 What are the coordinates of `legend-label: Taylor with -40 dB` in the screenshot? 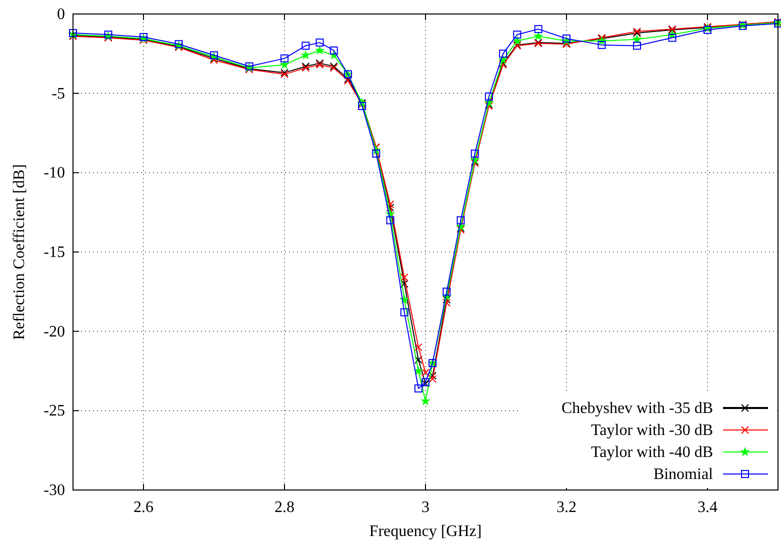 It's located at (652, 452).